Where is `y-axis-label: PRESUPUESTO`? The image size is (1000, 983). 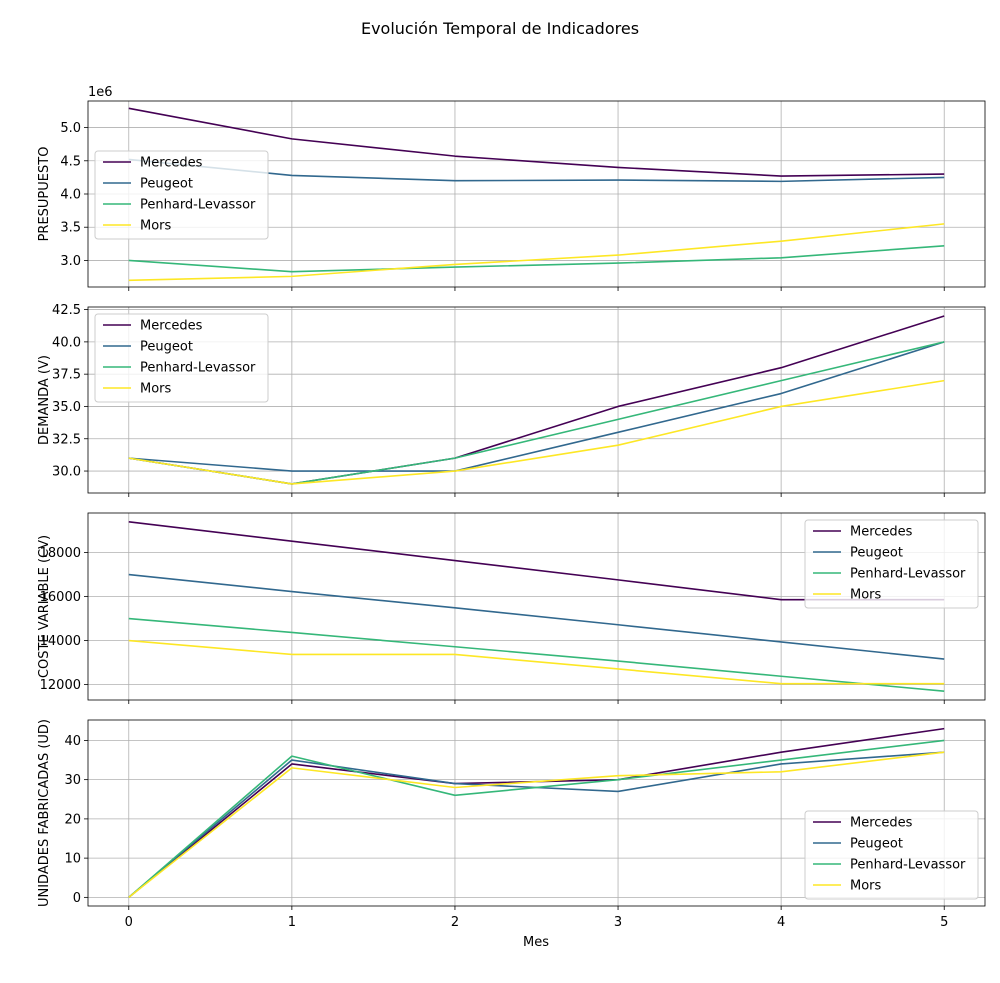
y-axis-label: PRESUPUESTO is located at coordinates (44, 194).